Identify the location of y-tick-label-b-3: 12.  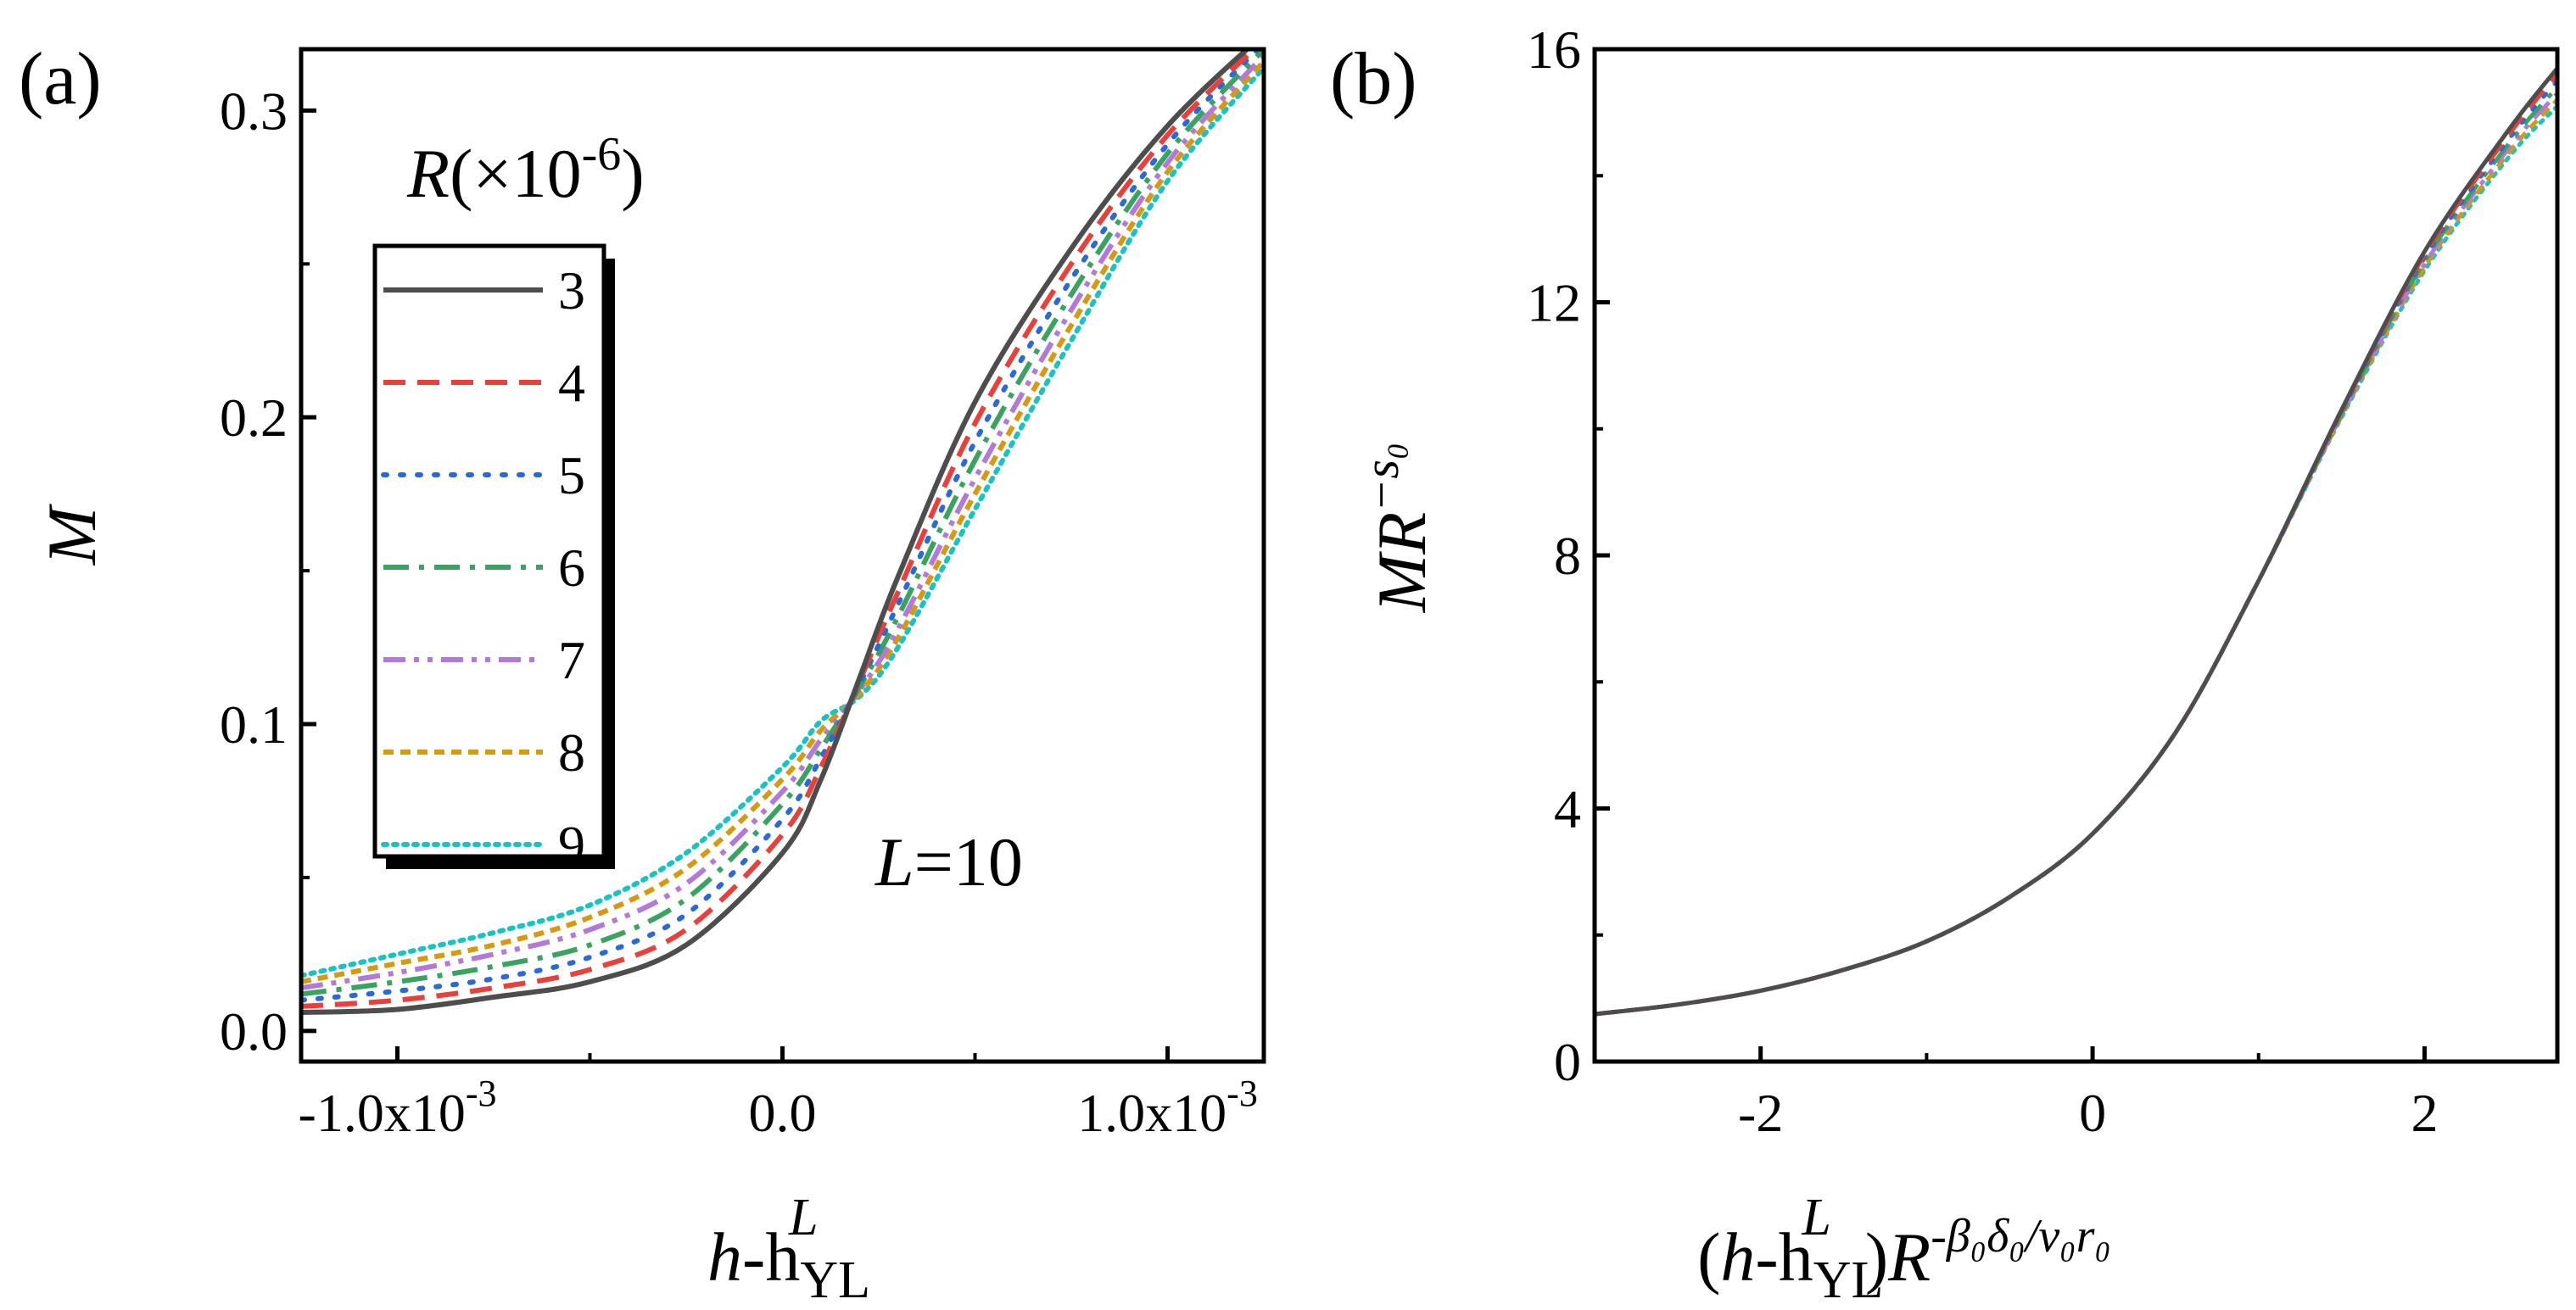
(1554, 303).